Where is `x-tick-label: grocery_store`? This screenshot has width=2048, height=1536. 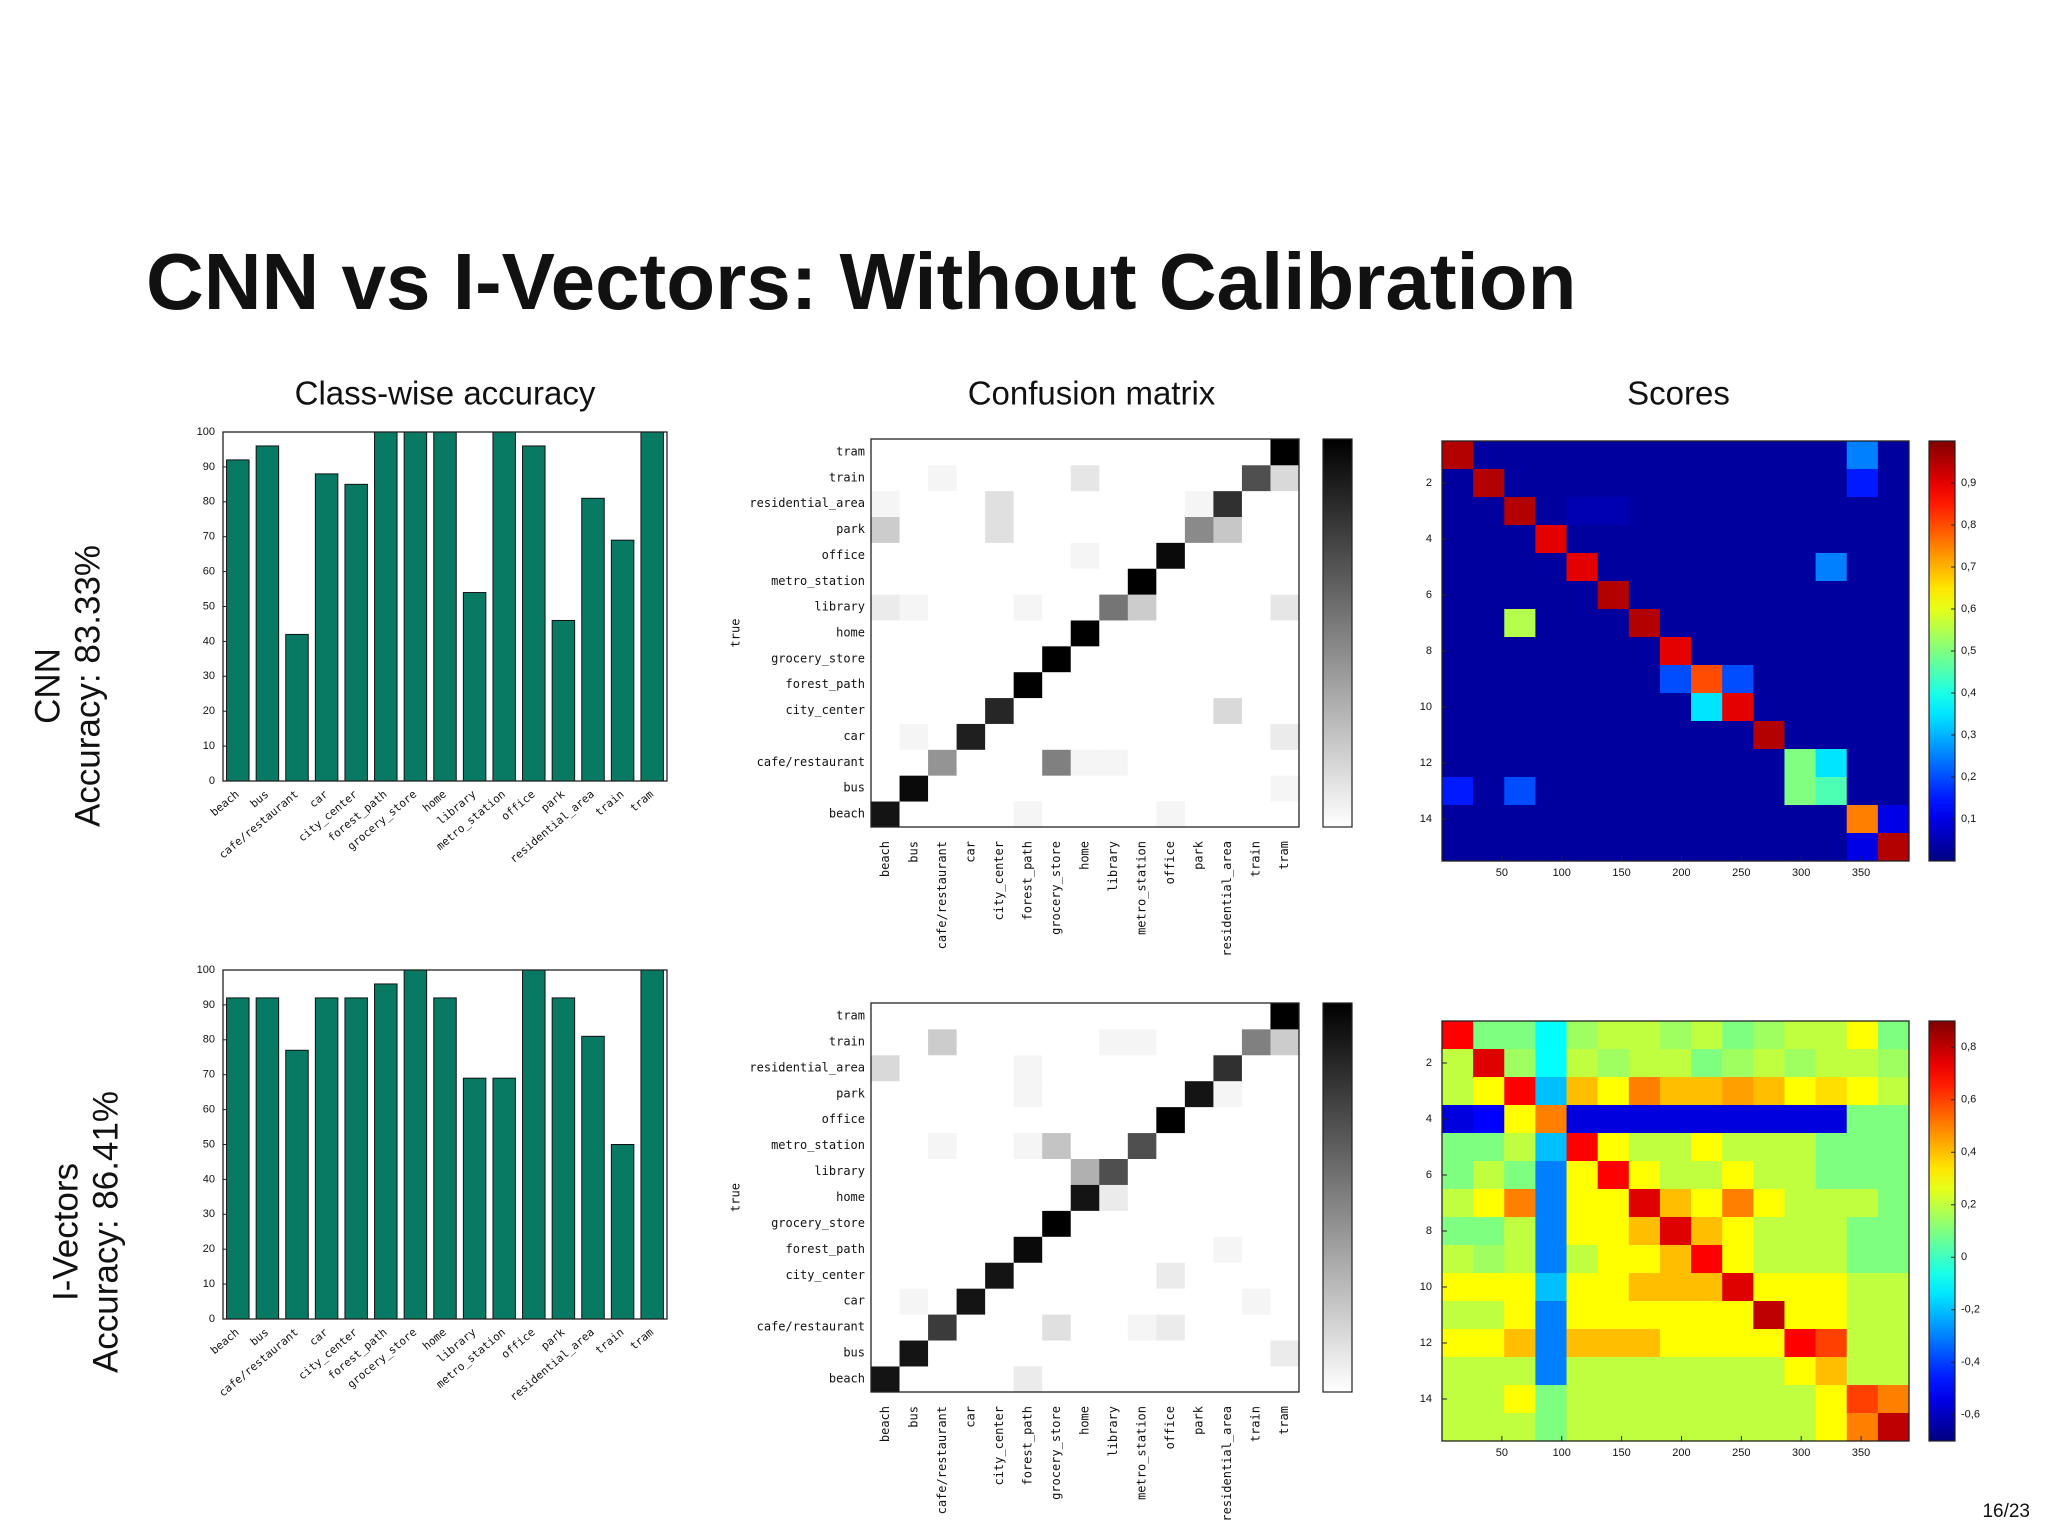 x-tick-label: grocery_store is located at coordinates (1056, 888).